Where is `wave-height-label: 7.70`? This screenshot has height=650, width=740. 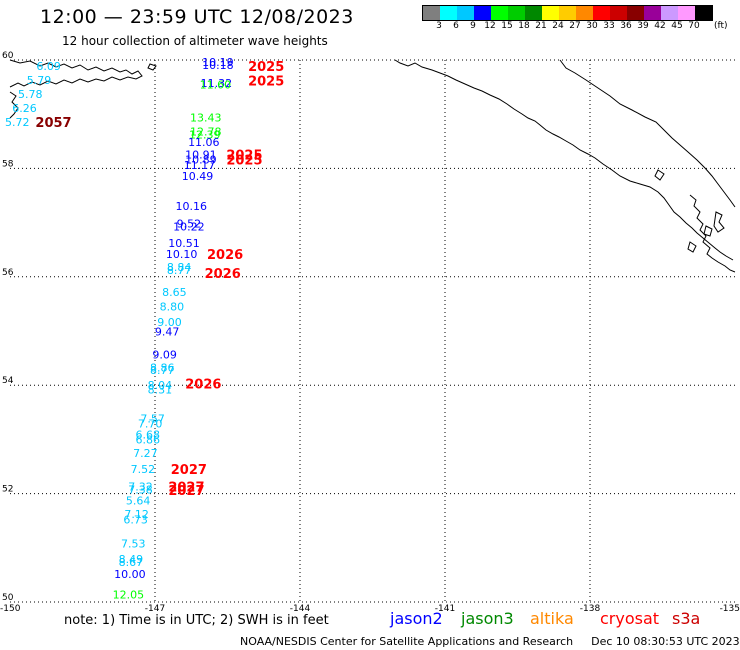 wave-height-label: 7.70 is located at coordinates (150, 424).